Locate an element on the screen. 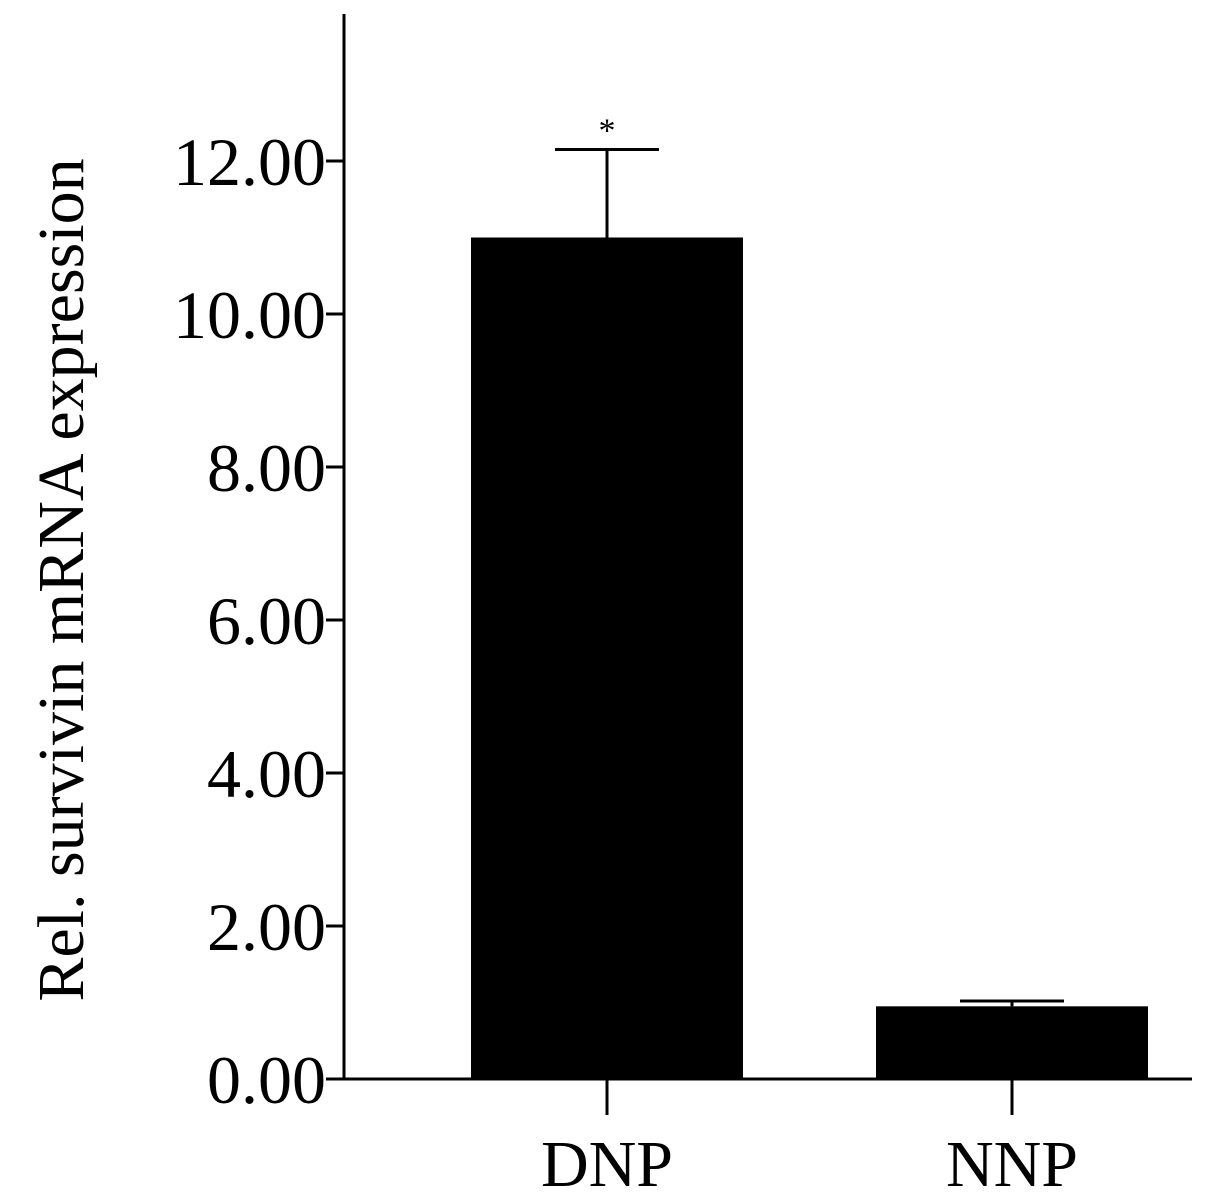 This screenshot has width=1205, height=1201. x-axis-ticks: DNP NNP is located at coordinates (809, 1140).